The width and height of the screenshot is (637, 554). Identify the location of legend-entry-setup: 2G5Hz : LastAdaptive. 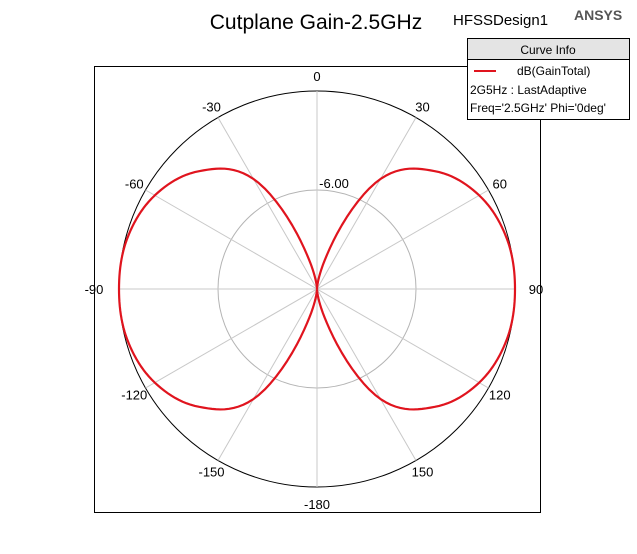
(528, 90).